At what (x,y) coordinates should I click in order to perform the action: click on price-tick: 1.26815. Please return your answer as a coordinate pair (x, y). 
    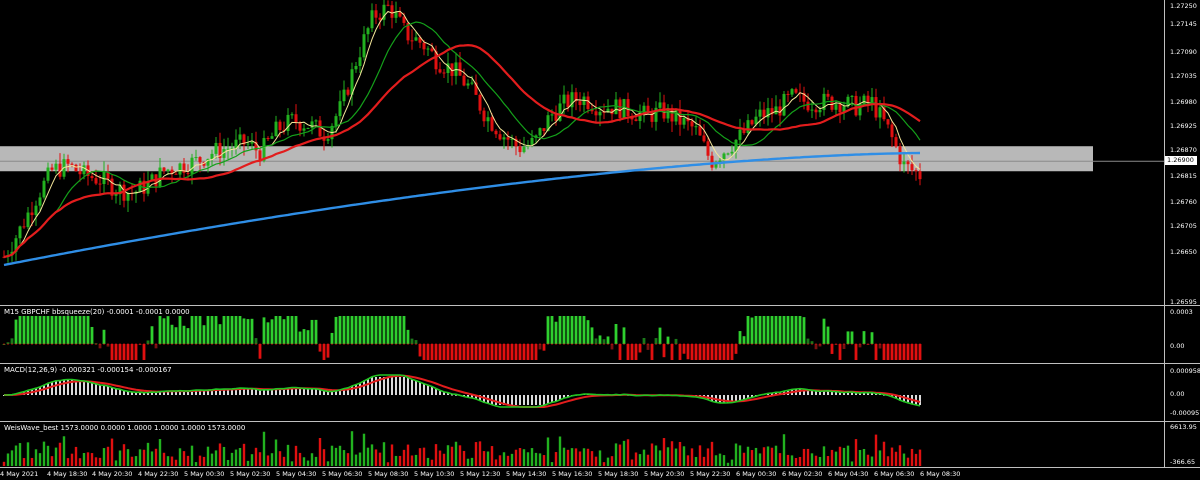
    Looking at the image, I should click on (1183, 176).